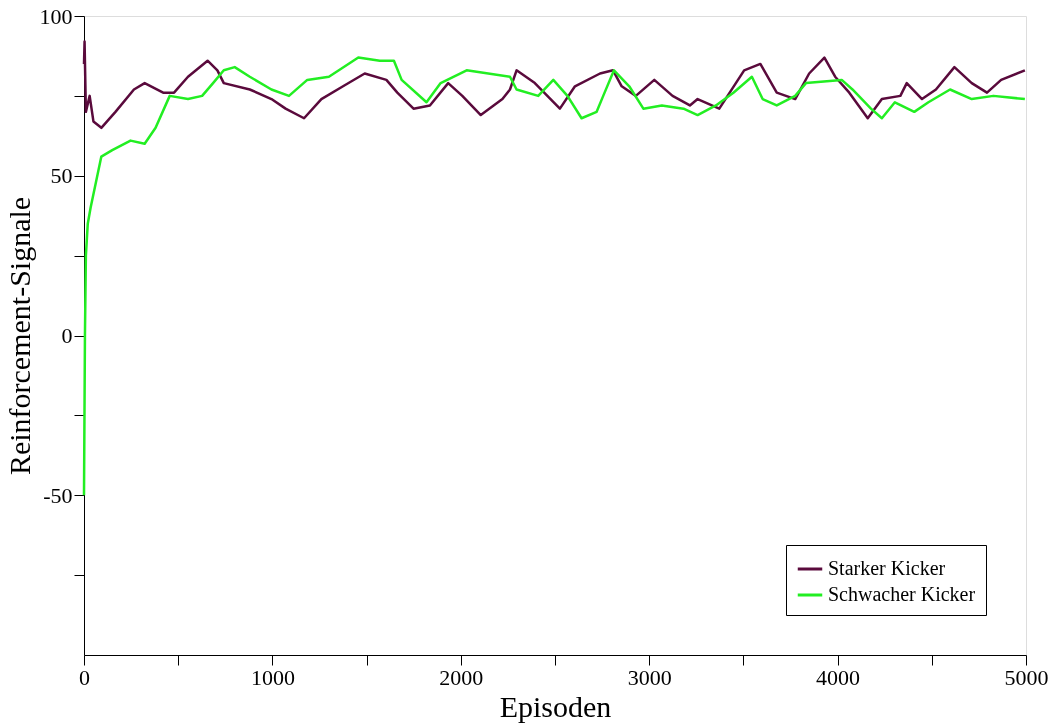 The height and width of the screenshot is (727, 1053). I want to click on y-tick-label: -50, so click(58, 495).